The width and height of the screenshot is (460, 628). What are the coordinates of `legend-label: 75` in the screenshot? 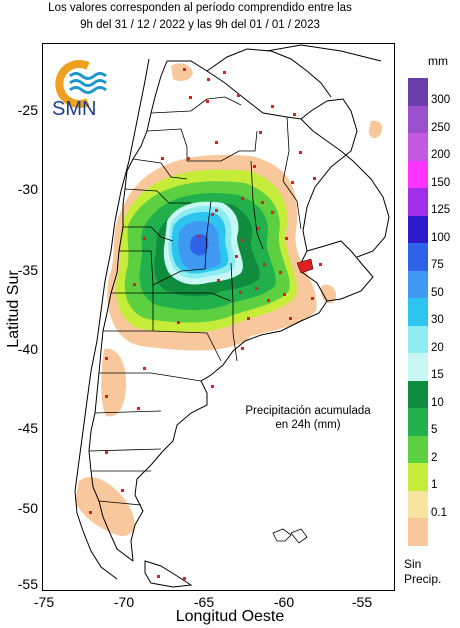 It's located at (437, 265).